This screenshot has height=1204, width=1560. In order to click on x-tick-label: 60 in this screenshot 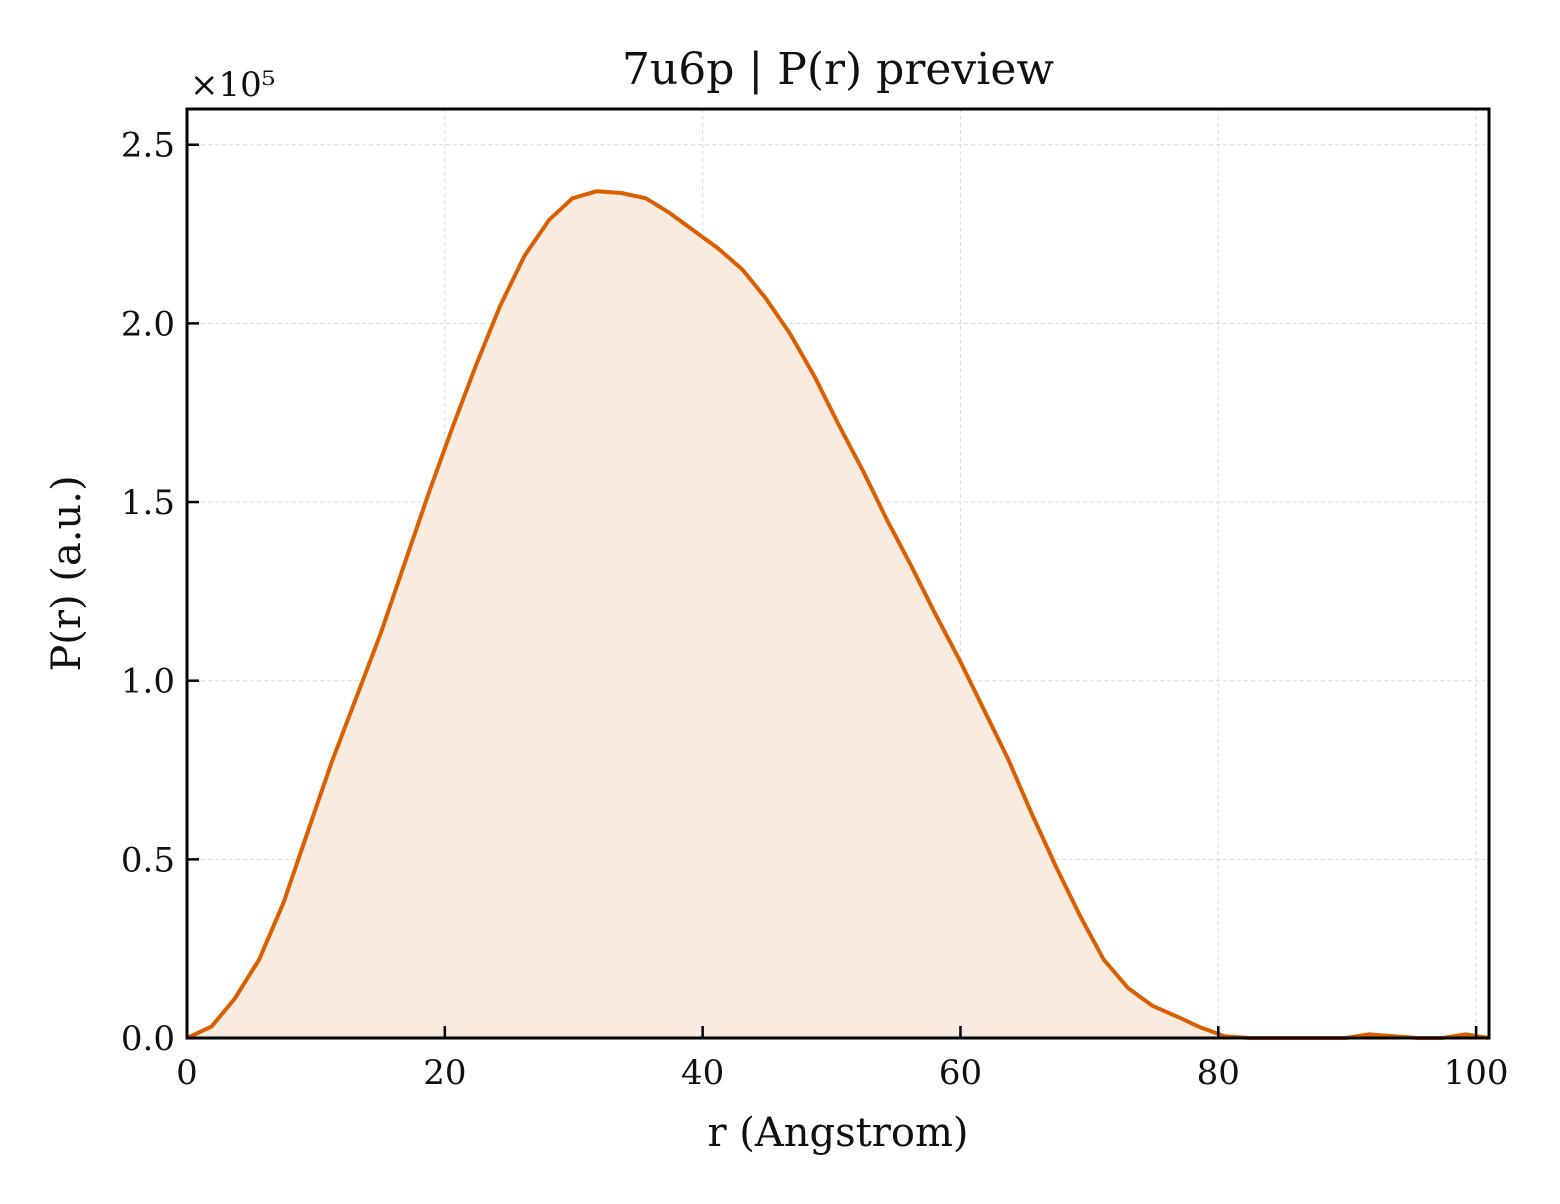, I will do `click(960, 1073)`.